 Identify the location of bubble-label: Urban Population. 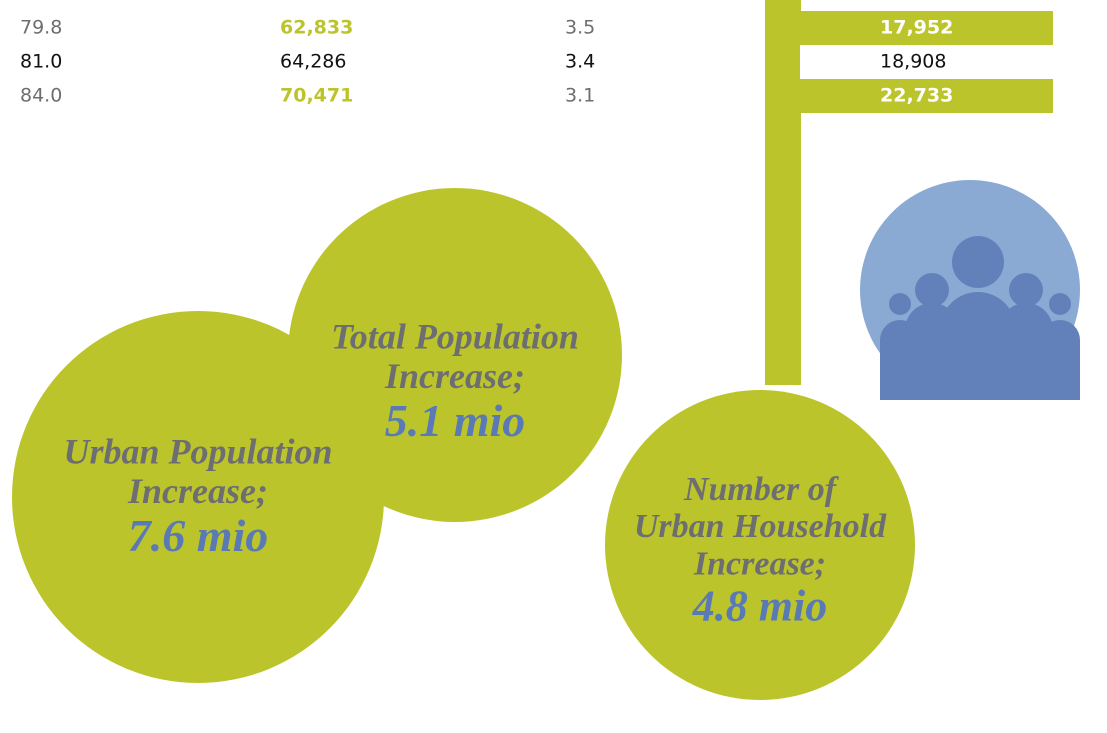
(197, 451).